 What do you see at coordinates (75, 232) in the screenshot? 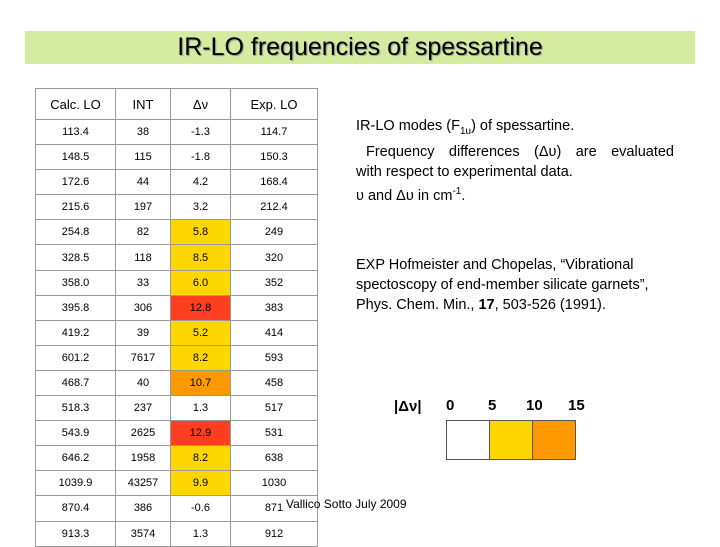
I see `cell-calc-lo: 254.8` at bounding box center [75, 232].